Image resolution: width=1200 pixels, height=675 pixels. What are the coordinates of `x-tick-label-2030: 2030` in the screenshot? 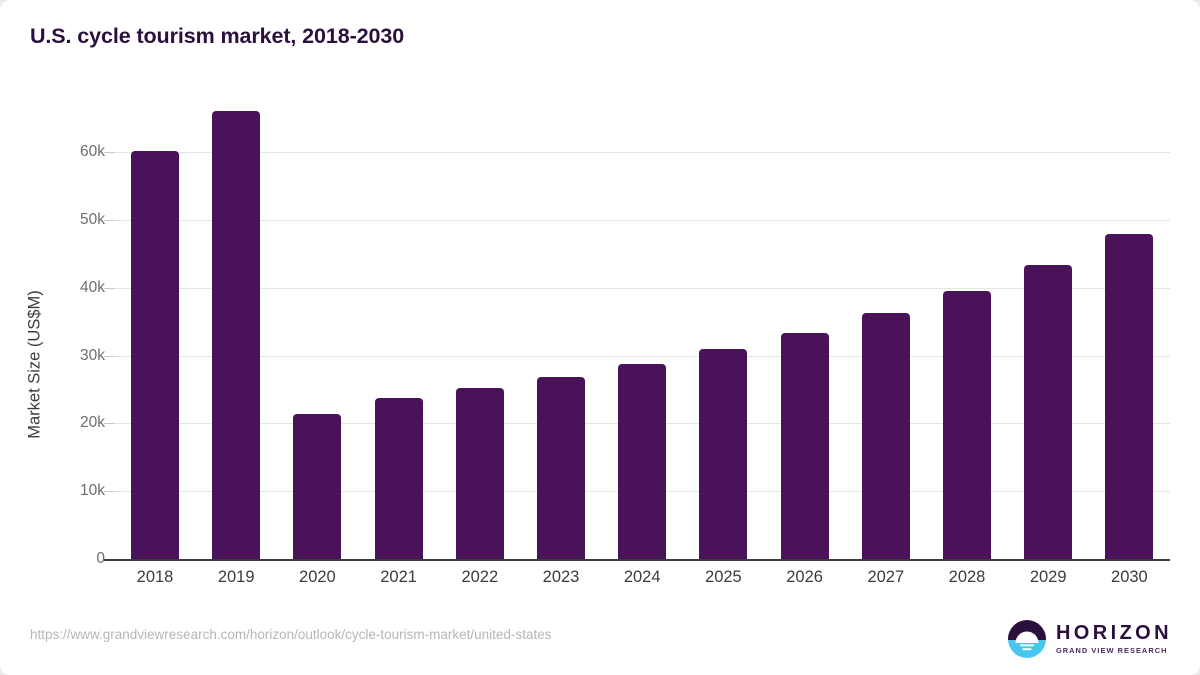 It's located at (1129, 577).